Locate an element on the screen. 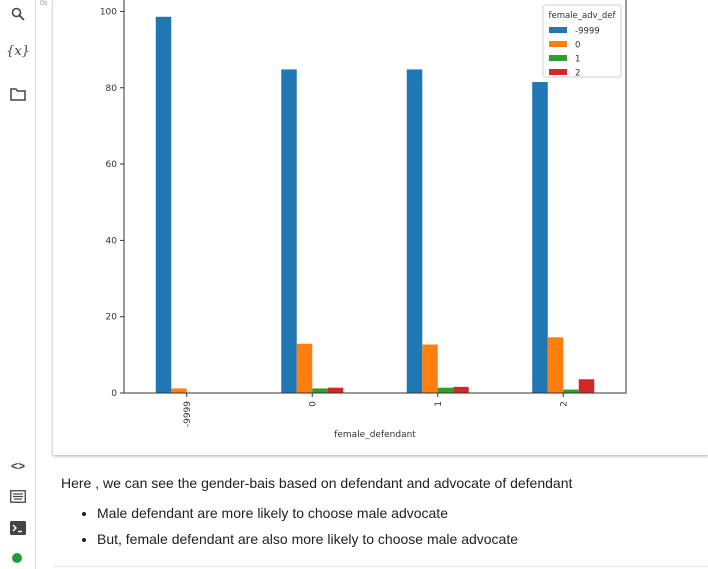 The width and height of the screenshot is (708, 569). variables-icon: {x} is located at coordinates (18, 51).